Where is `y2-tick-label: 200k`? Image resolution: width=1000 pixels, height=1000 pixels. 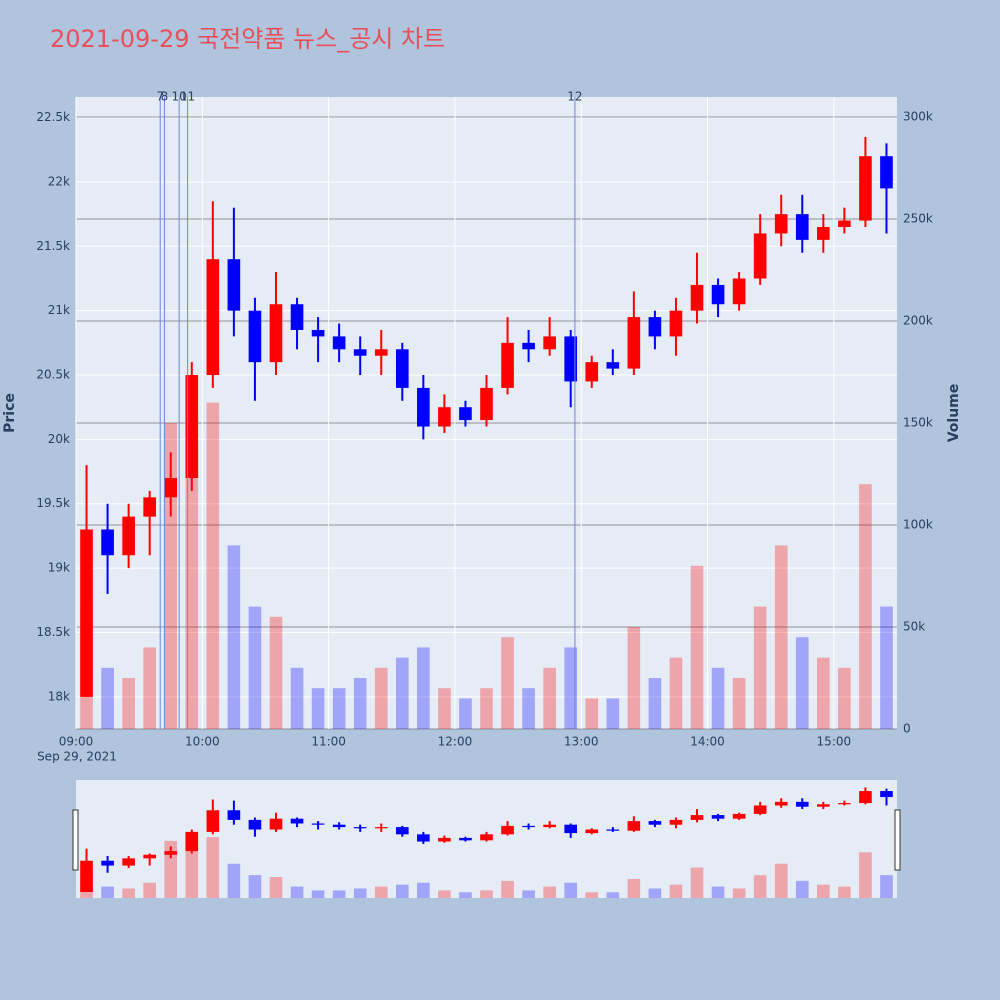
y2-tick-label: 200k is located at coordinates (918, 320).